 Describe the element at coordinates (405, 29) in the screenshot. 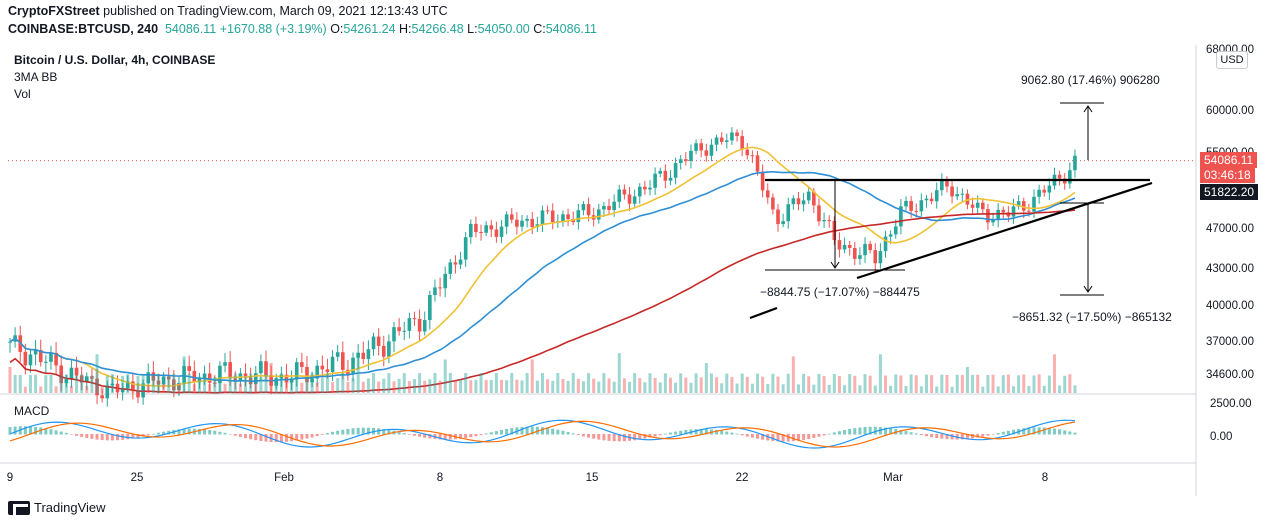

I see `high-label: H:` at that location.